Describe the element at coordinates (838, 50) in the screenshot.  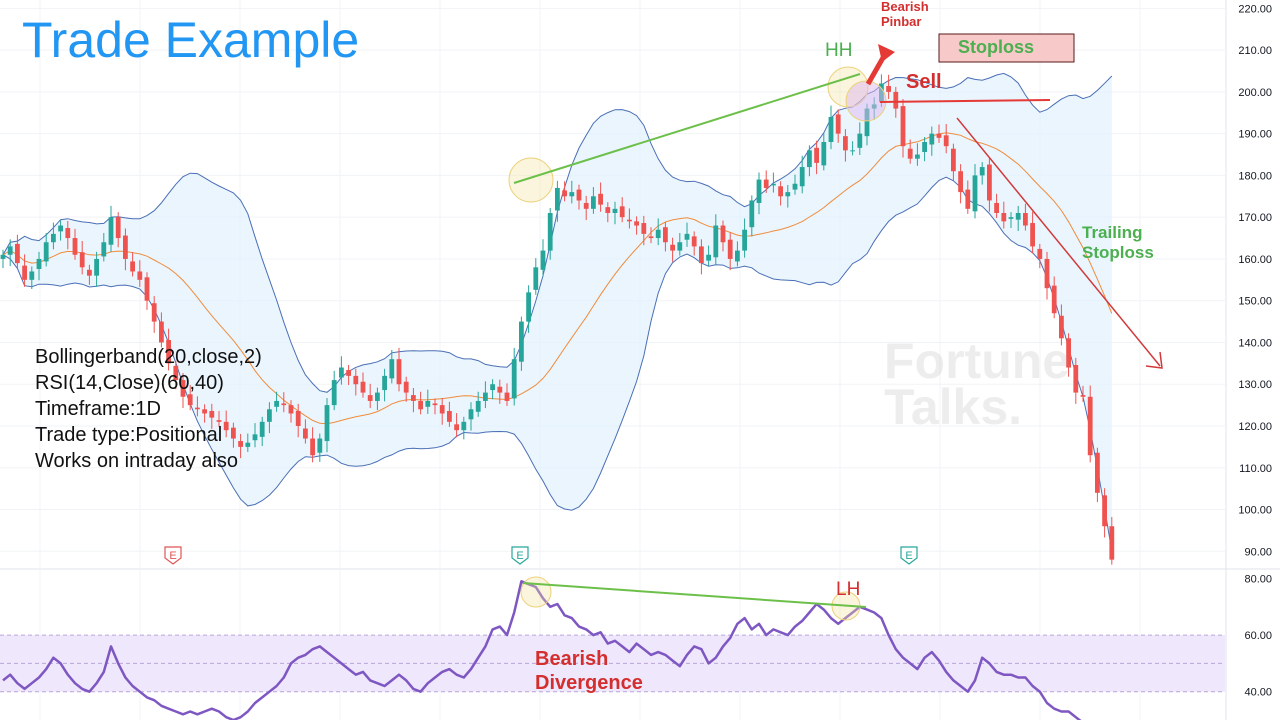
I see `hh-label: HH` at that location.